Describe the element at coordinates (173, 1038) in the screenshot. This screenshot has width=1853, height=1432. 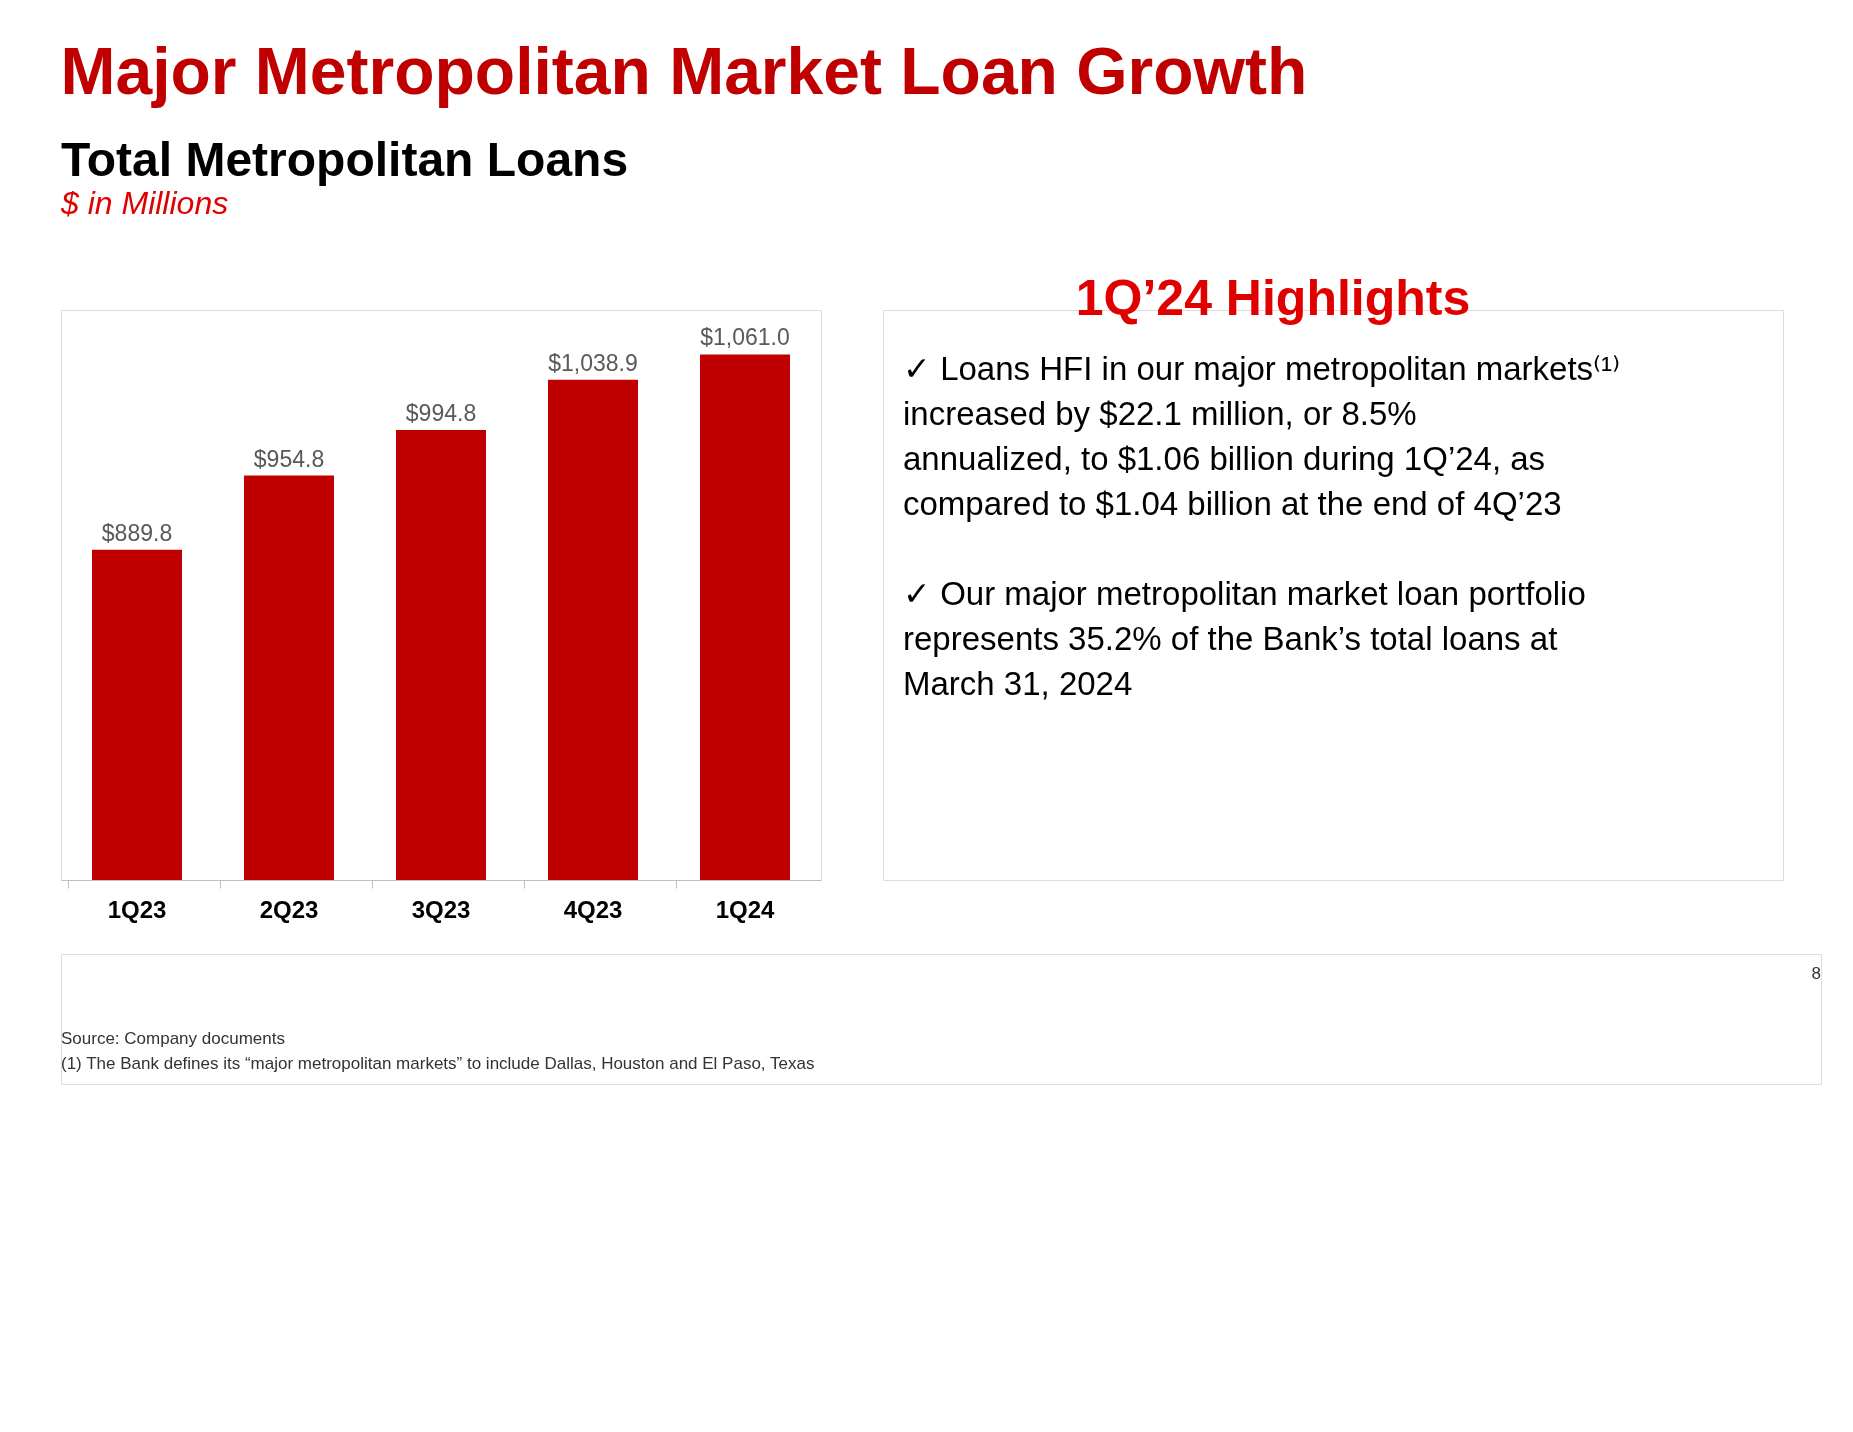
I see `source-note: Source: Company documents` at that location.